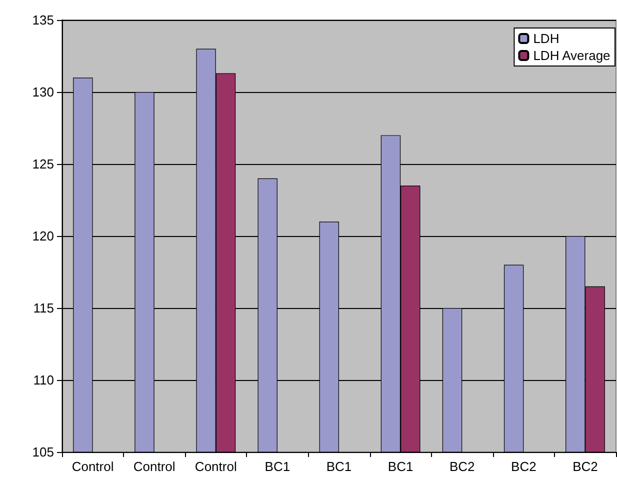 The width and height of the screenshot is (617, 478). Describe the element at coordinates (546, 38) in the screenshot. I see `legend-label: LDH` at that location.